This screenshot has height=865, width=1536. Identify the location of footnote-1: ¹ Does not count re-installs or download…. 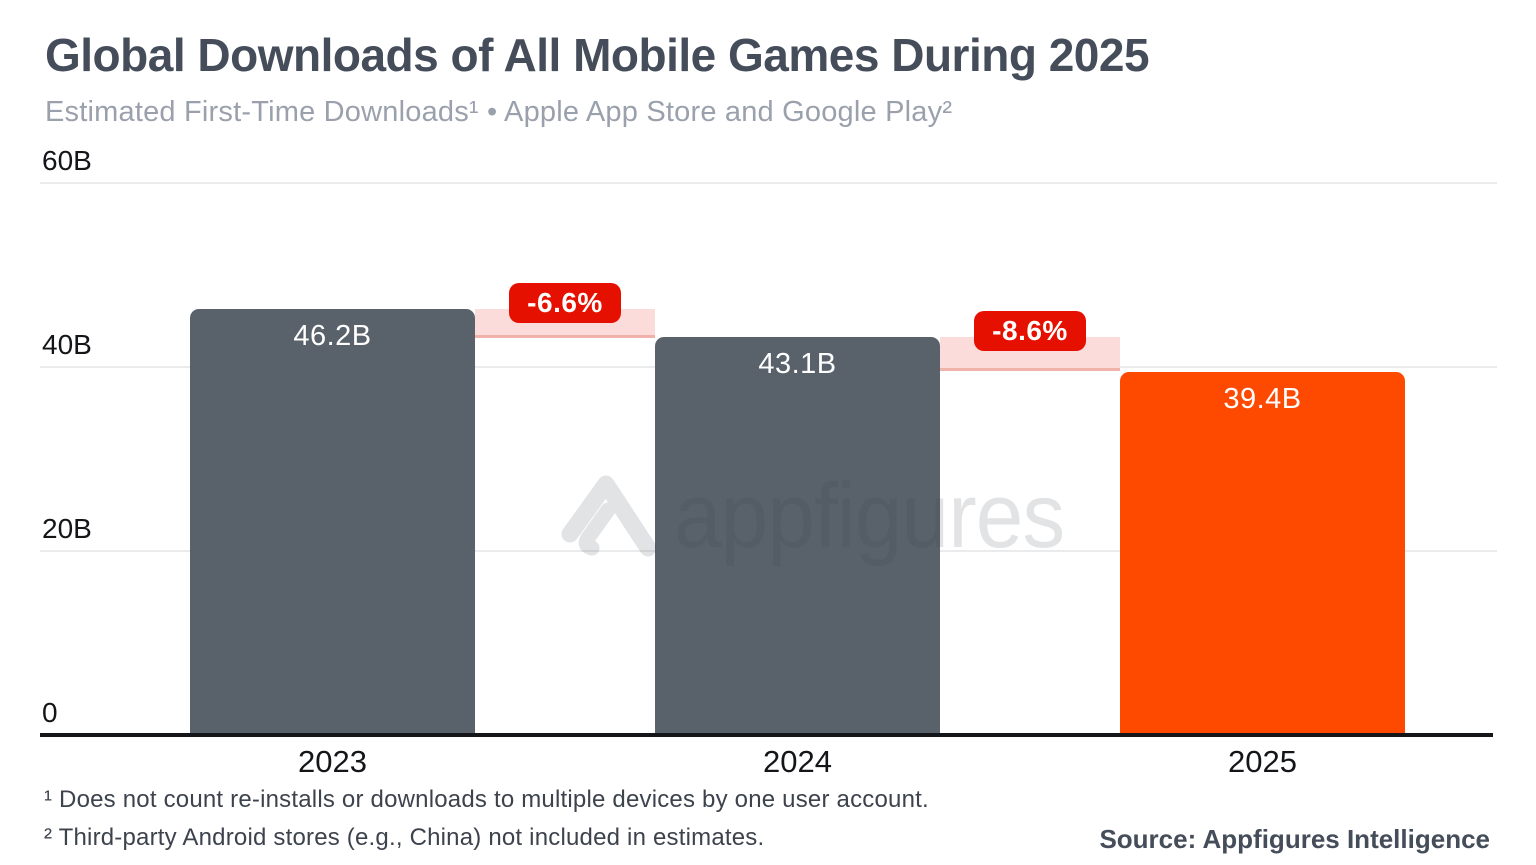
(486, 799).